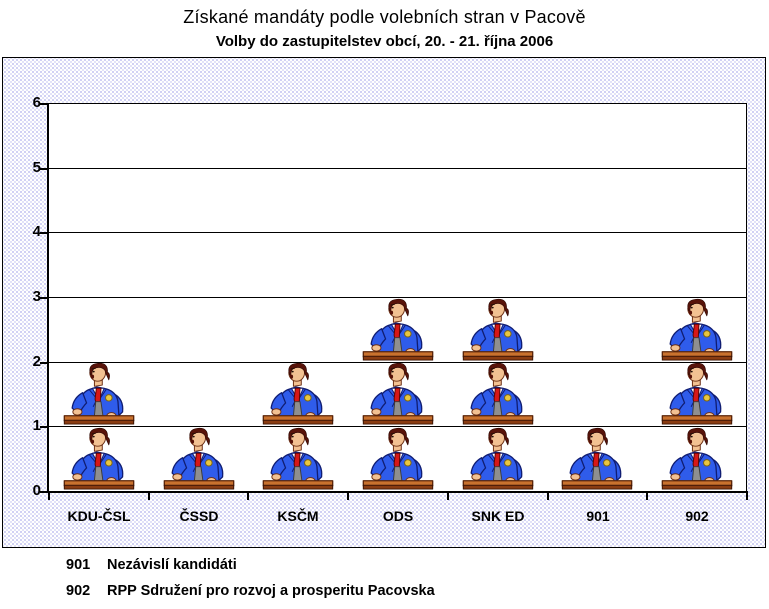 The width and height of the screenshot is (769, 609). Describe the element at coordinates (99, 516) in the screenshot. I see `category-label-1: KDU-ČSL` at that location.